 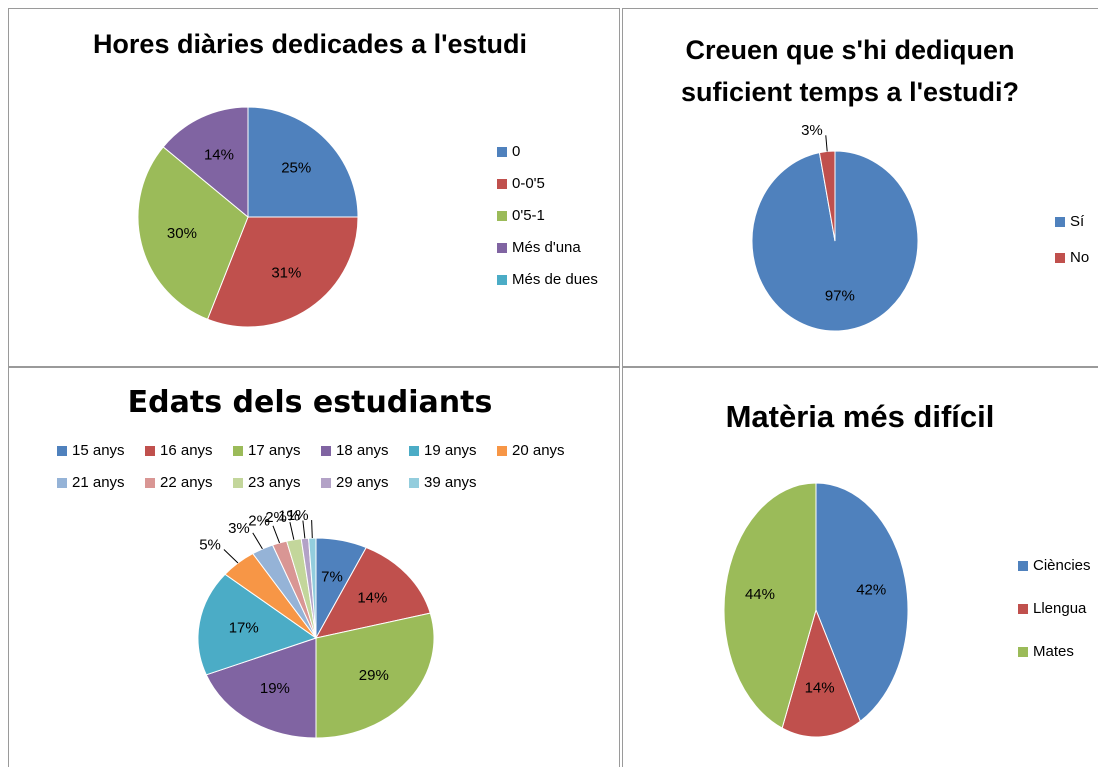 I want to click on data-label: 42%, so click(x=871, y=589).